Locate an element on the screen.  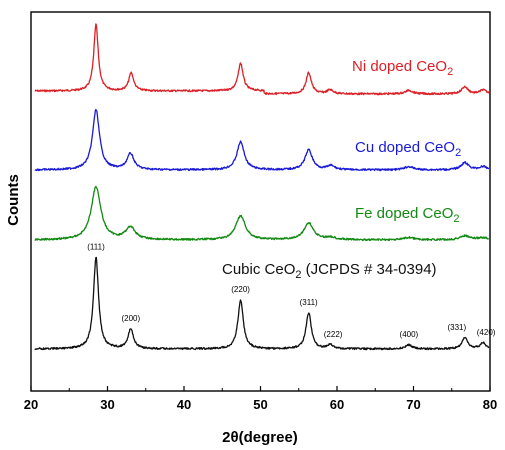
peak-label: (111) is located at coordinates (96, 246).